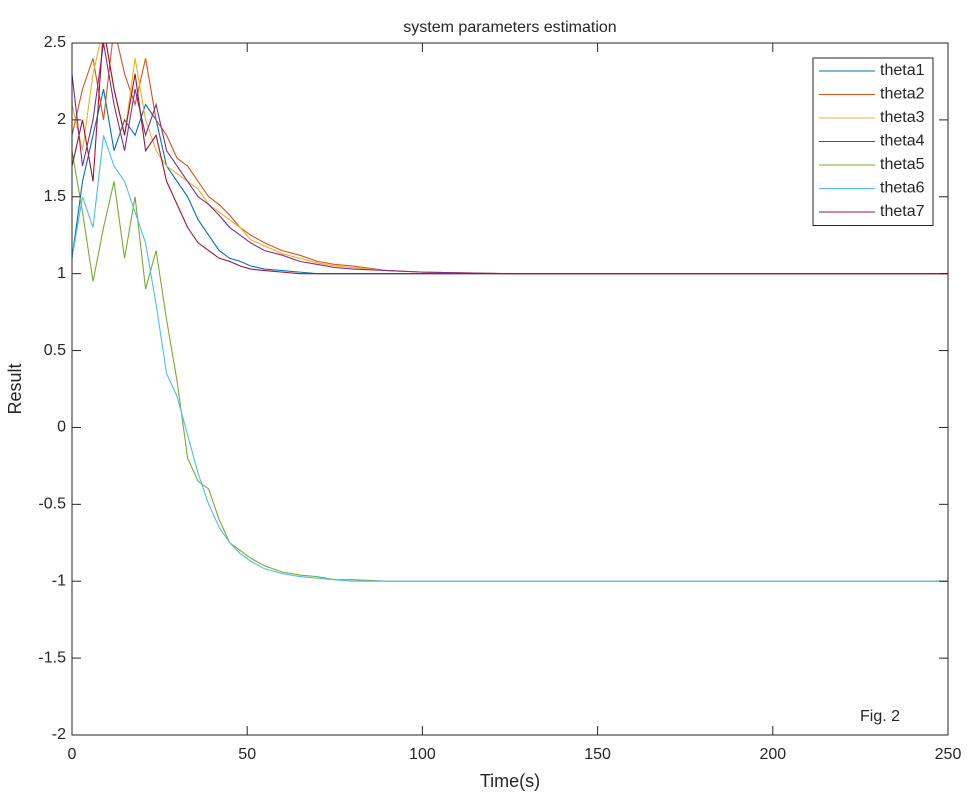  Describe the element at coordinates (61, 273) in the screenshot. I see `y-tick-label: 1` at that location.